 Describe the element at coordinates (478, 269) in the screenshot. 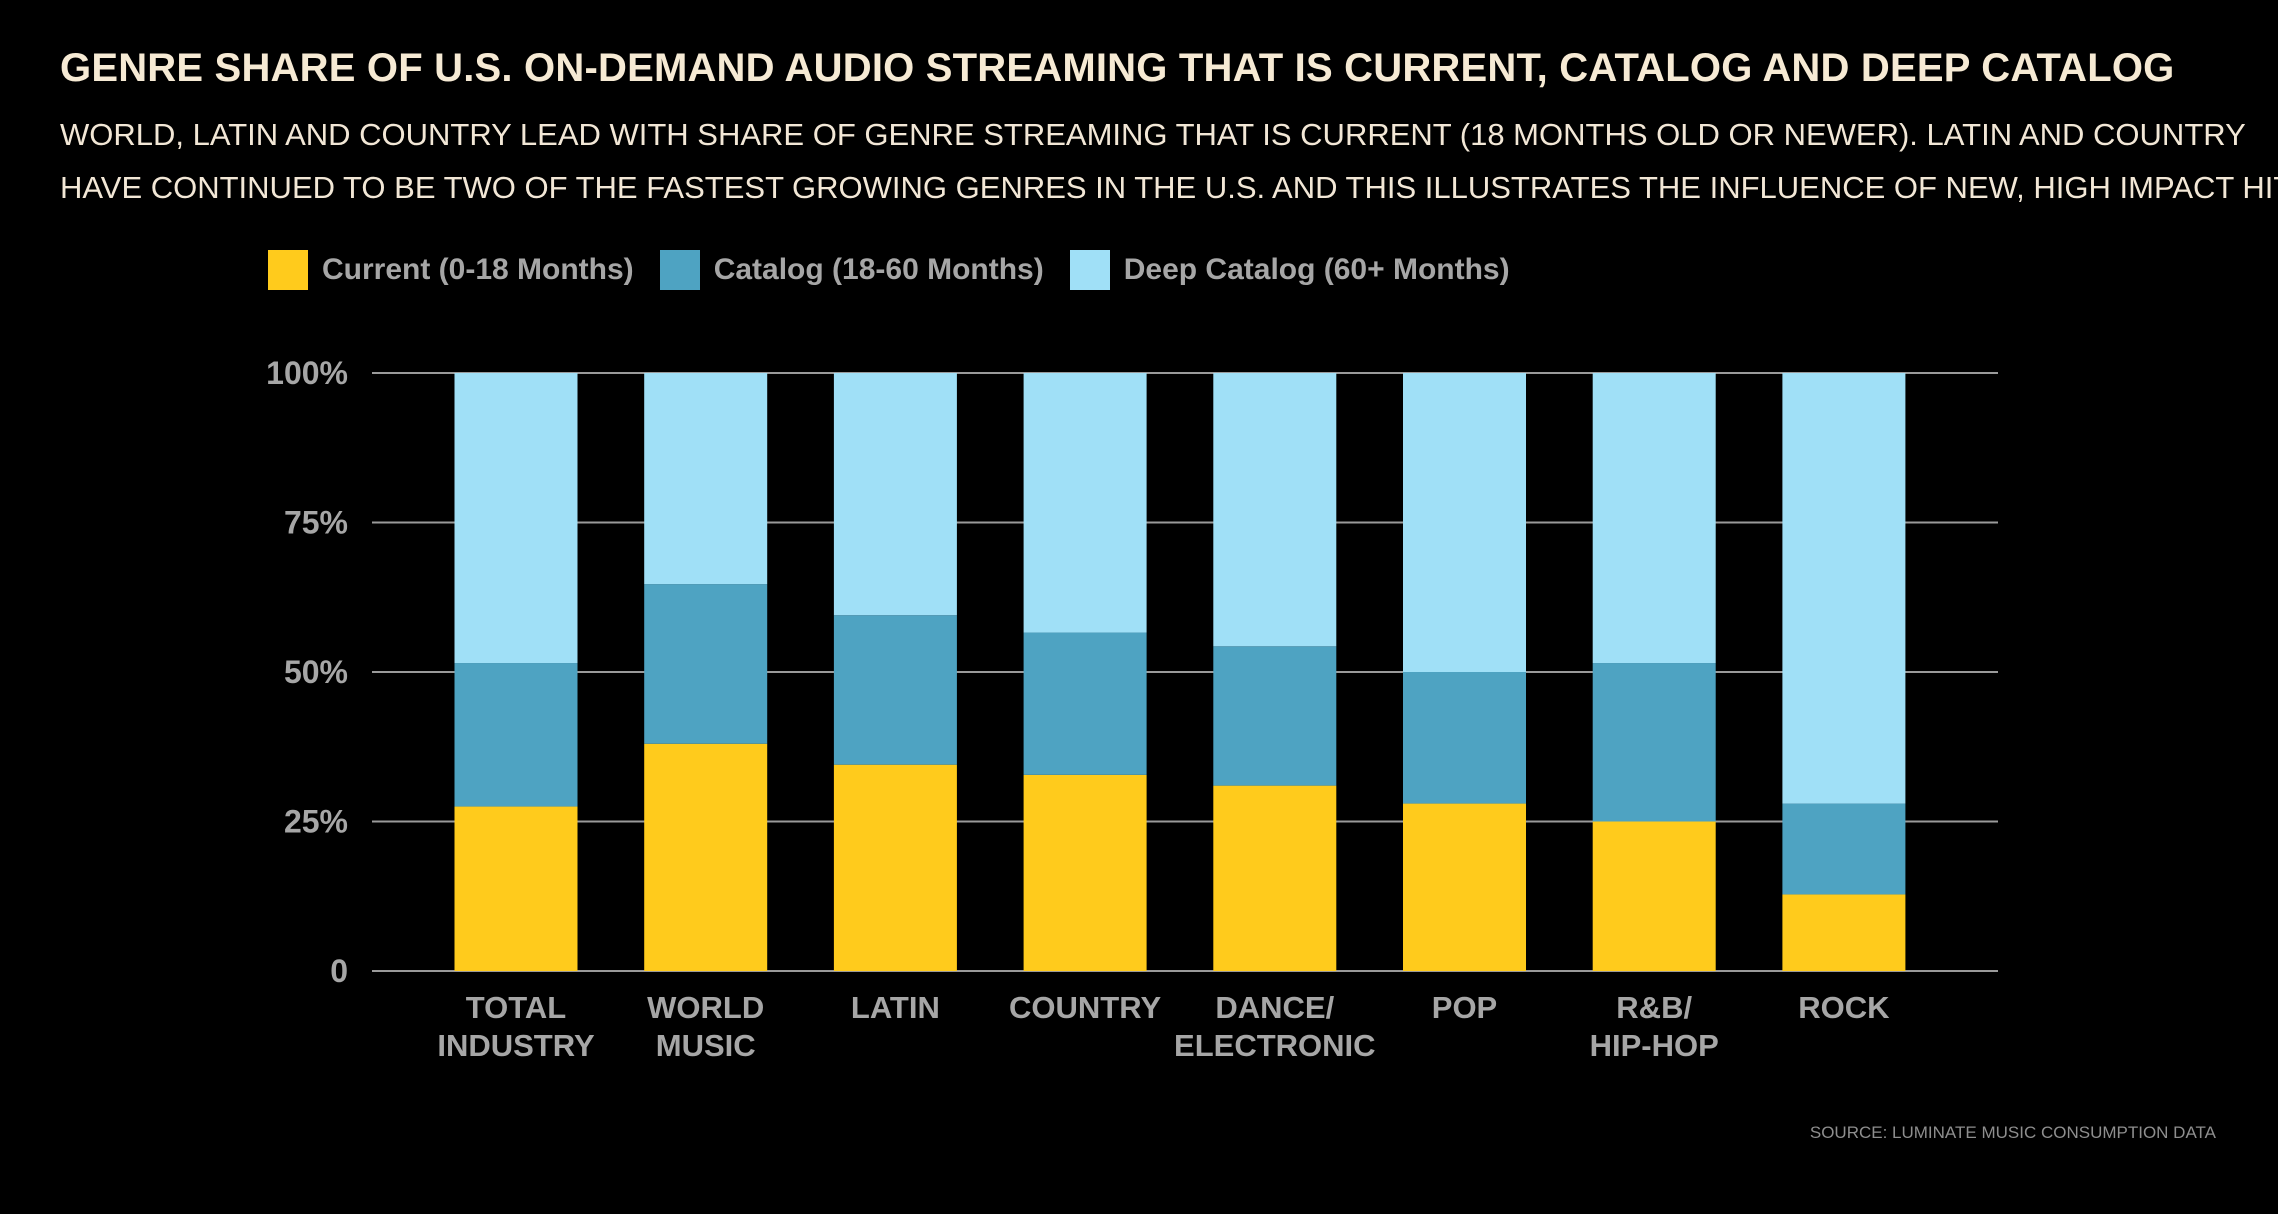

I see `legend-label-current: Current (0-18 Months)` at that location.